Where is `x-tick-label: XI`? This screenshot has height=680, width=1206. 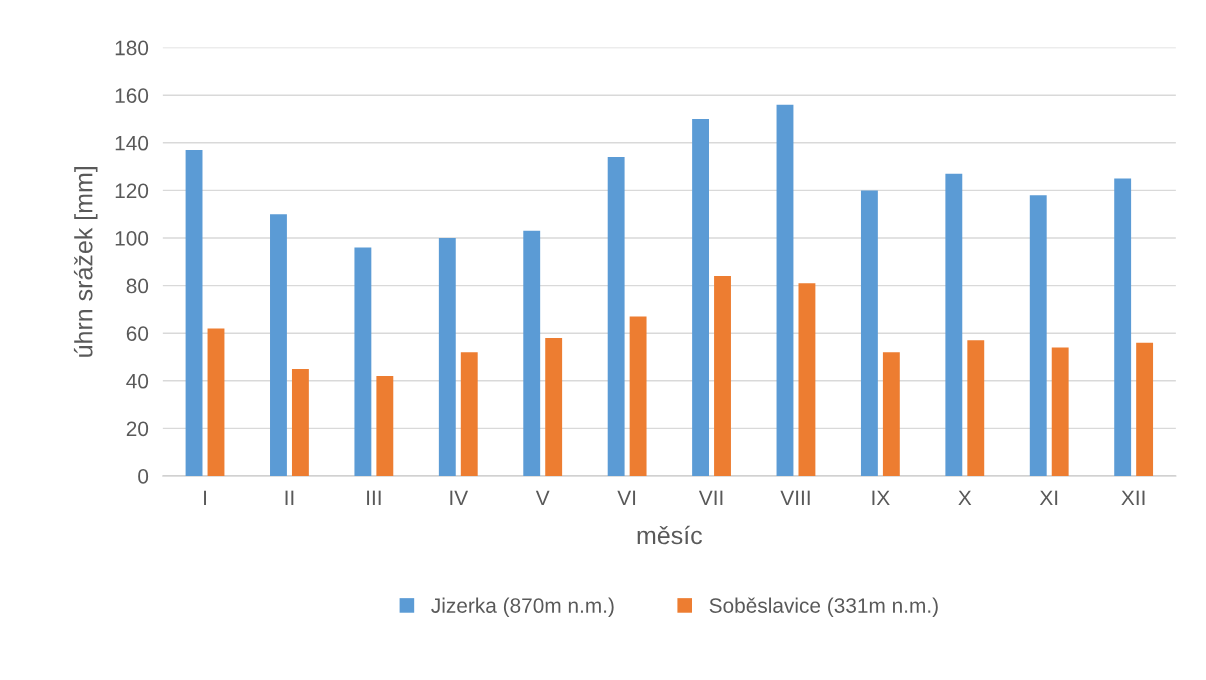
x-tick-label: XI is located at coordinates (1048, 497).